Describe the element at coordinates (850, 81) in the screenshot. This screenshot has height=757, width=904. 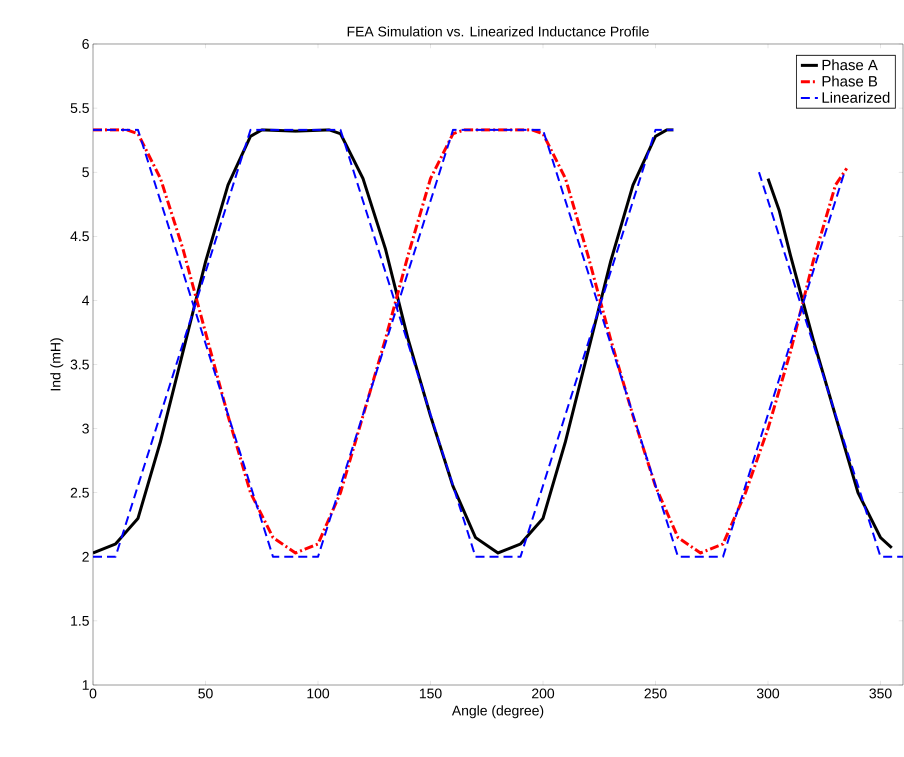
I see `legend-label: Phase B` at that location.